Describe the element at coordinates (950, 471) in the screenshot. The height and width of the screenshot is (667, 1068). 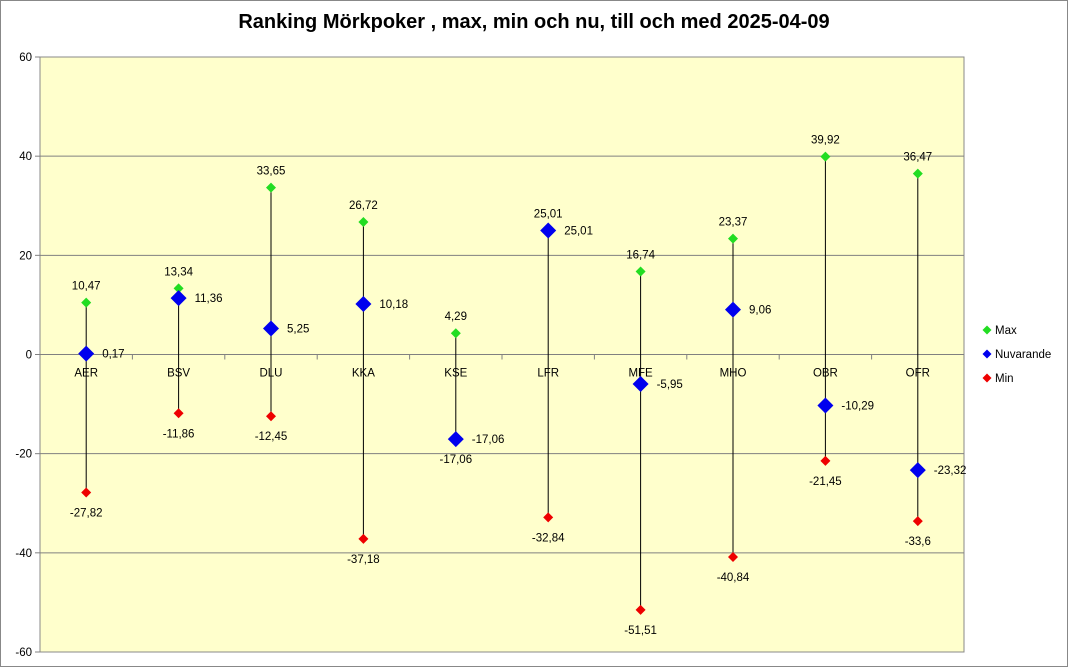
I see `current-label: -23,32` at that location.